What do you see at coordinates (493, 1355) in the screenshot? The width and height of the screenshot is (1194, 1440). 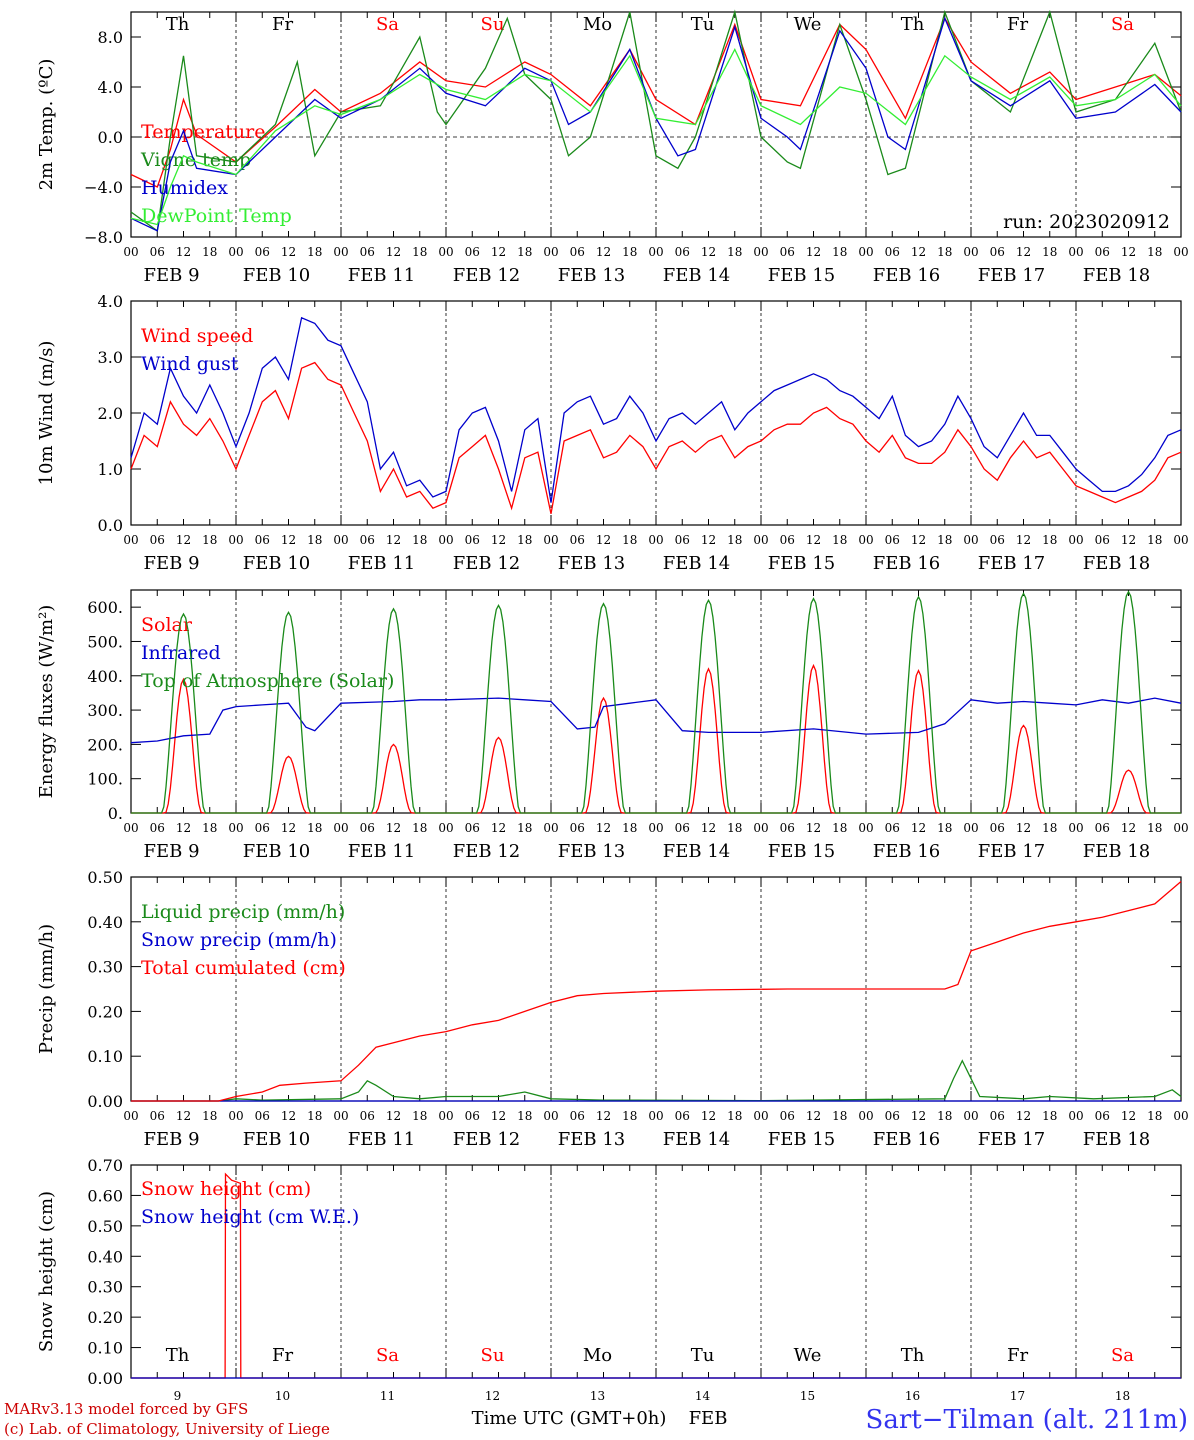 I see `day-name-label: Su` at bounding box center [493, 1355].